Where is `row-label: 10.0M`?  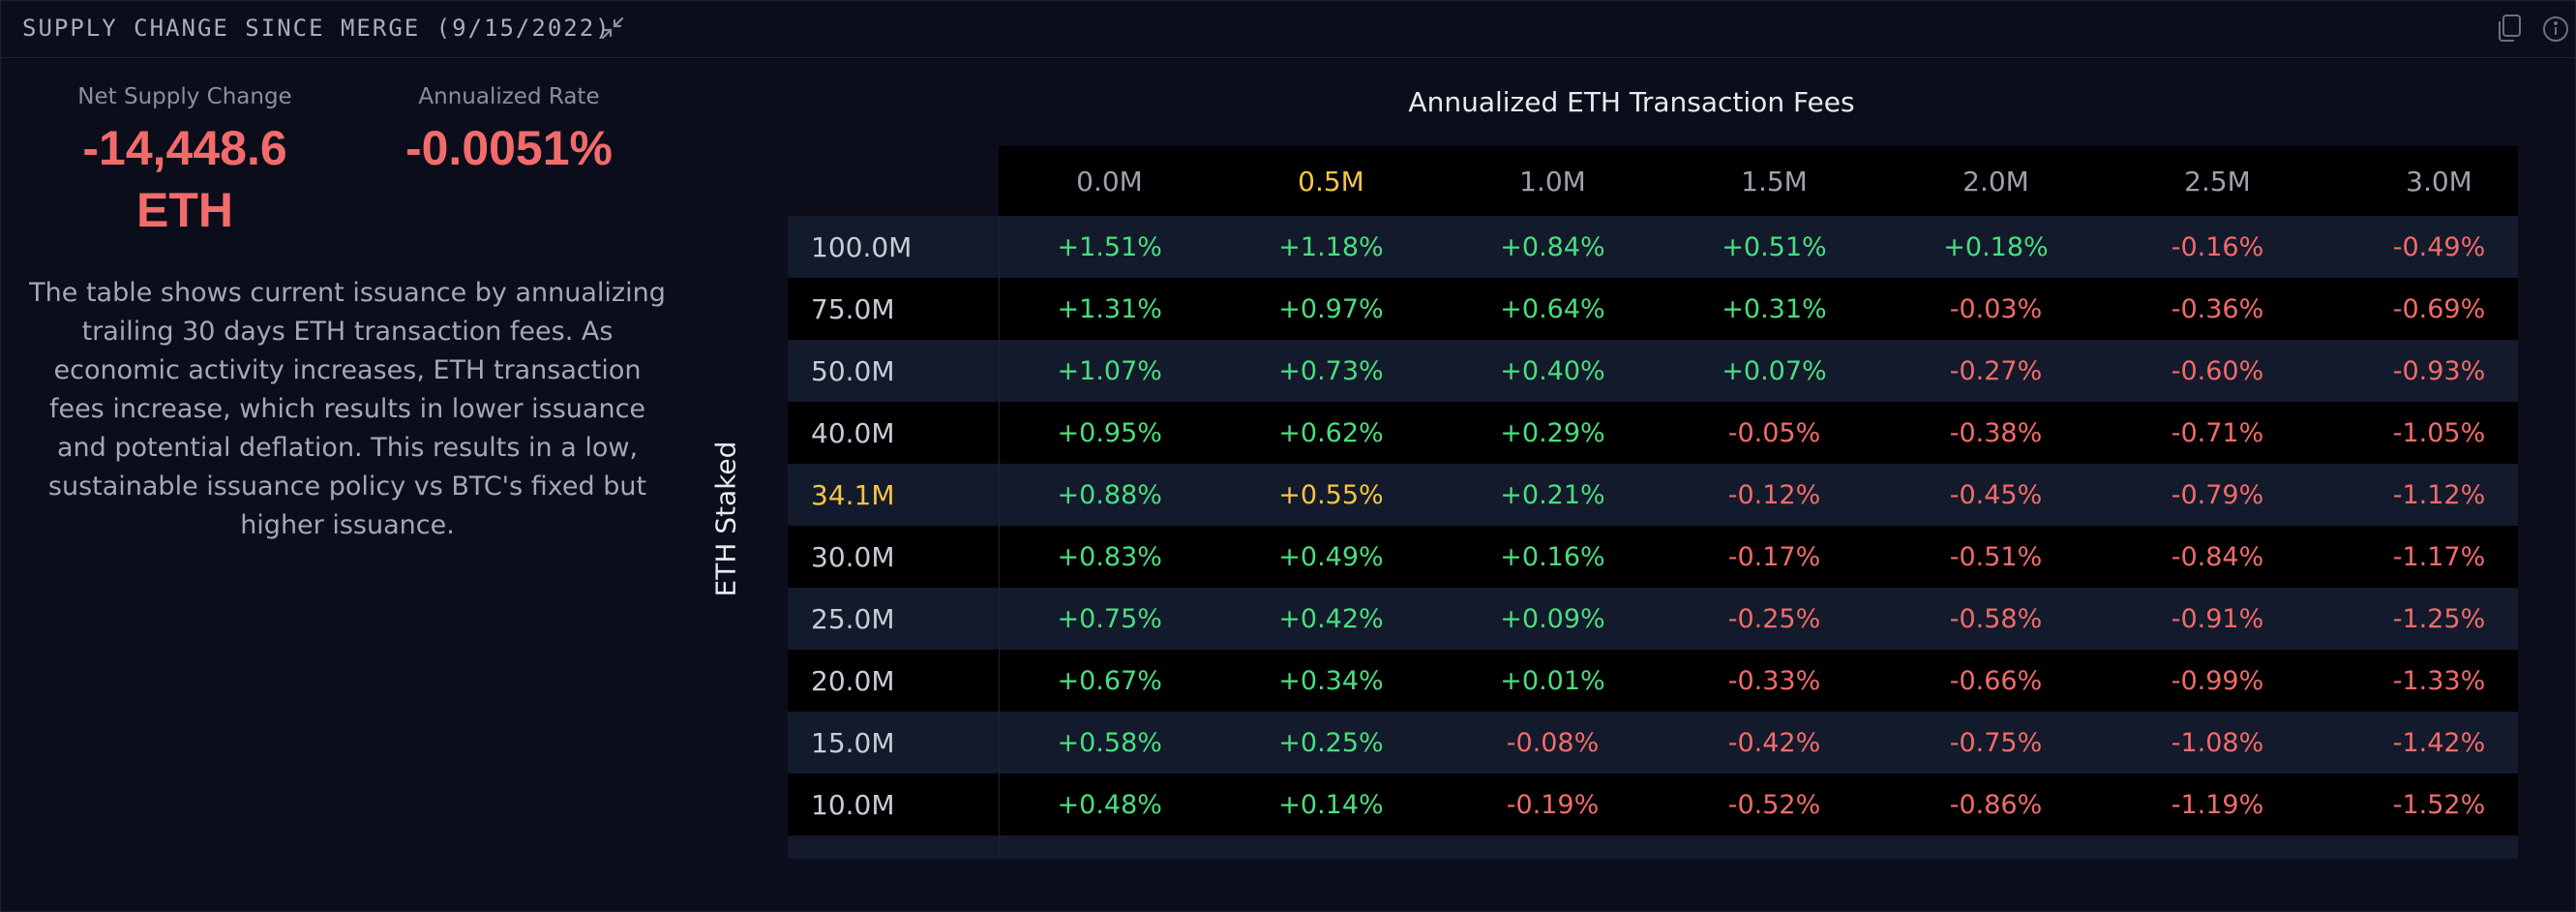
row-label: 10.0M is located at coordinates (894, 805).